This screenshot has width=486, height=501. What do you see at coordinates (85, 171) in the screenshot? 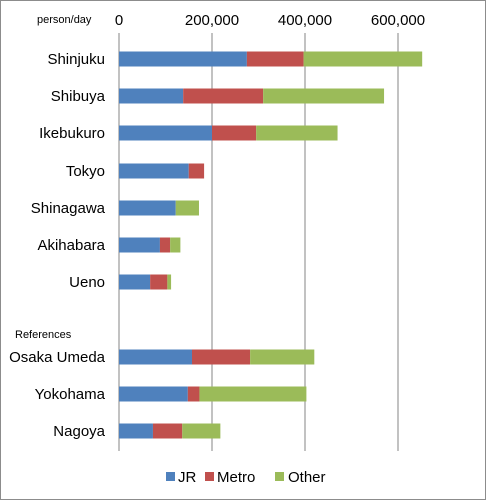
I see `category-label: Tokyo` at bounding box center [85, 171].